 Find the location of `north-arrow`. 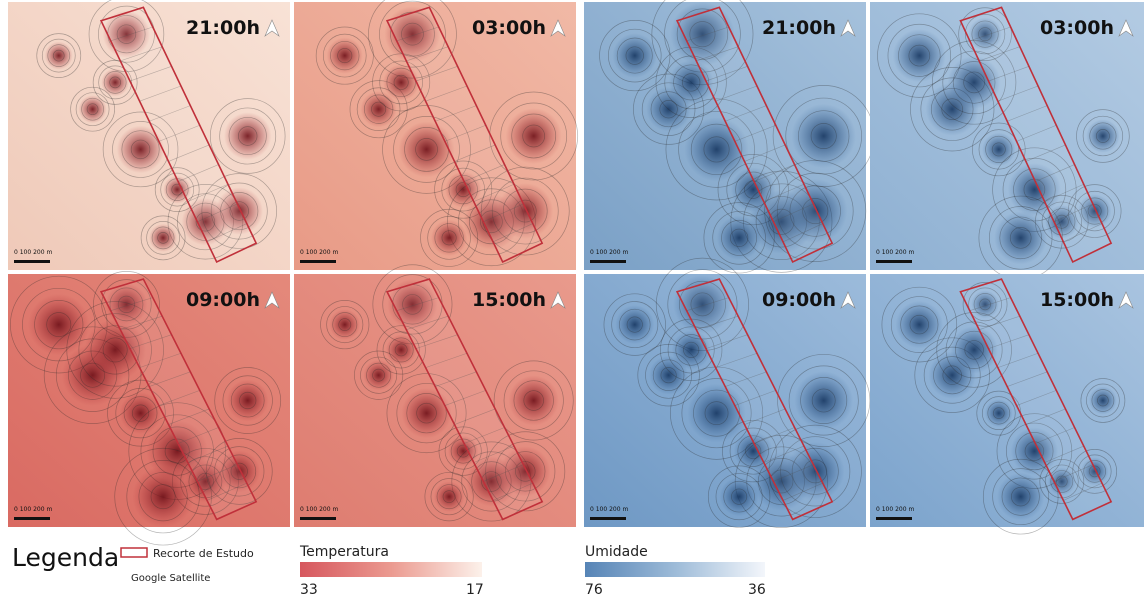

north-arrow is located at coordinates (1126, 300).